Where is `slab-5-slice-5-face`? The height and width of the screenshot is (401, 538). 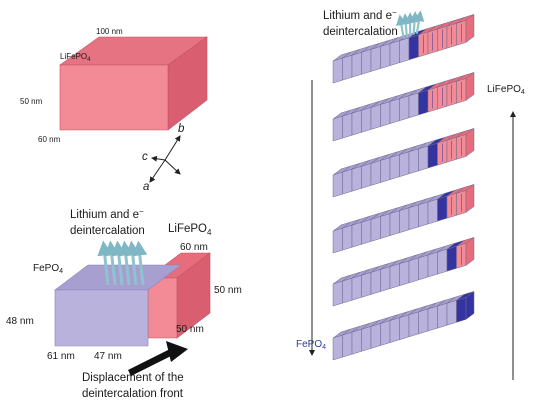 slab-5-slice-5-face is located at coordinates (385, 333).